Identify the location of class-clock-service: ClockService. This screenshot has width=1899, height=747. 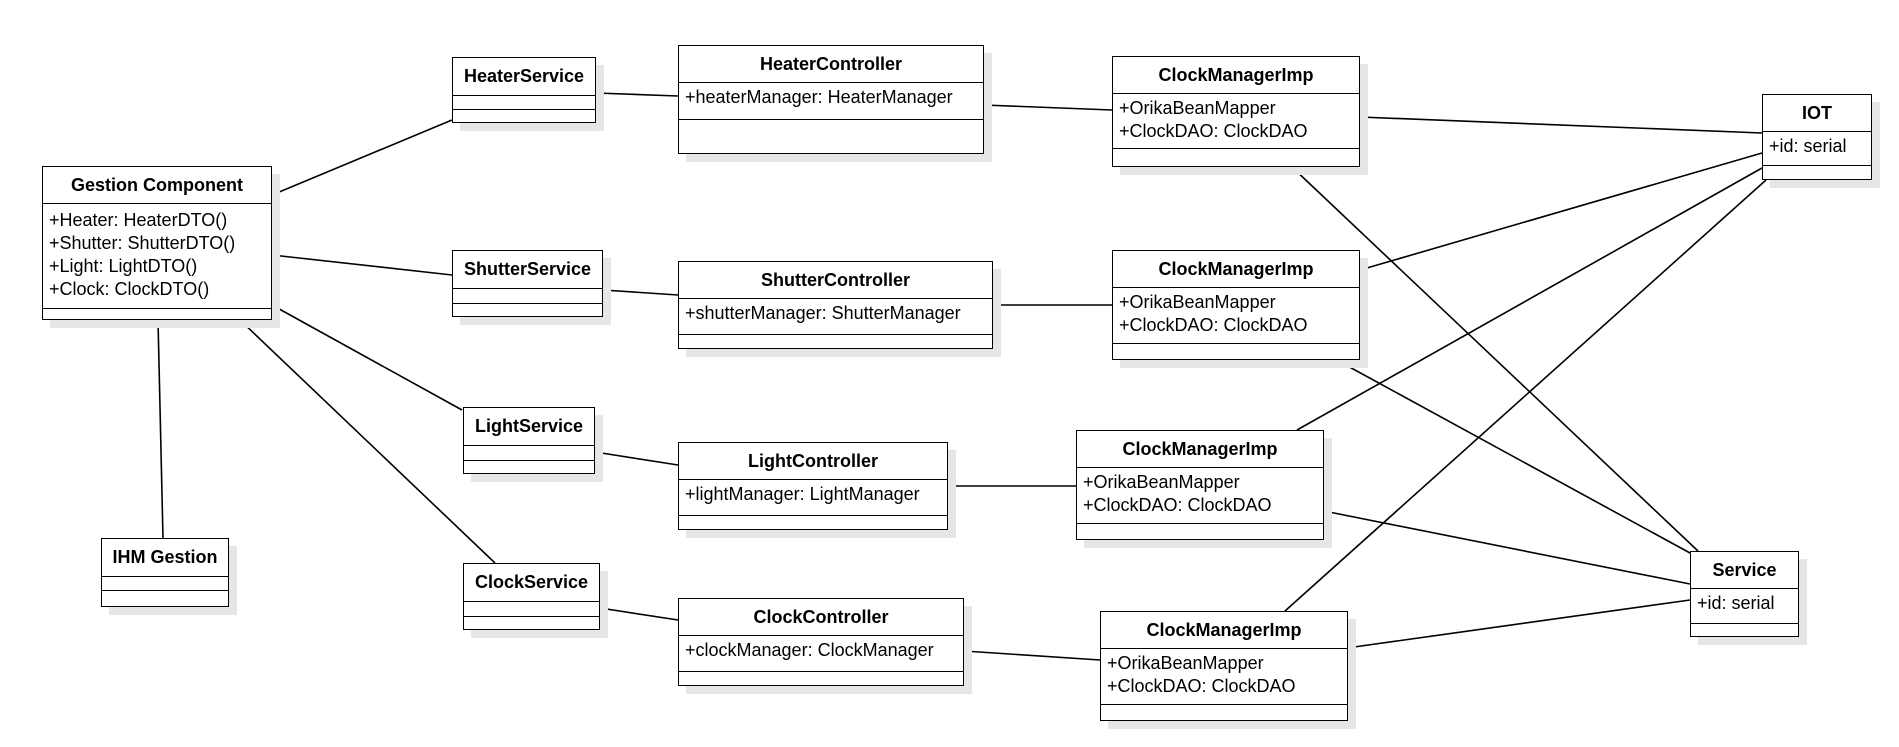
(531, 596).